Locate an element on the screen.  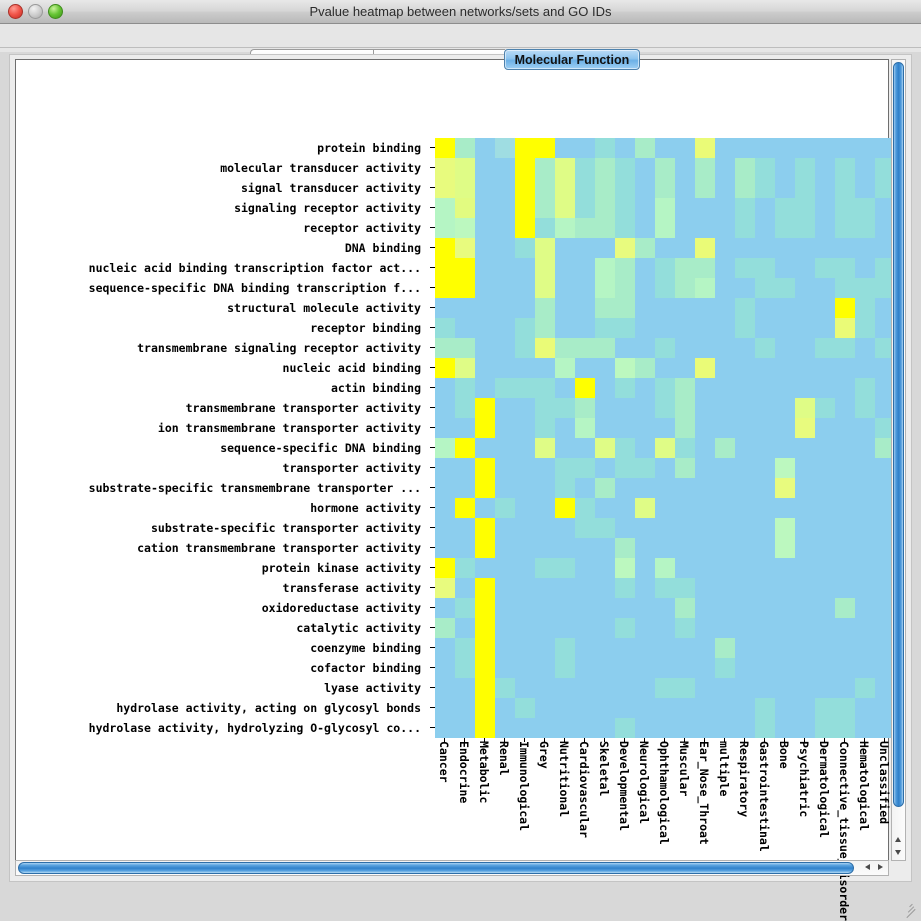
scroll-up-icon is located at coordinates (898, 839).